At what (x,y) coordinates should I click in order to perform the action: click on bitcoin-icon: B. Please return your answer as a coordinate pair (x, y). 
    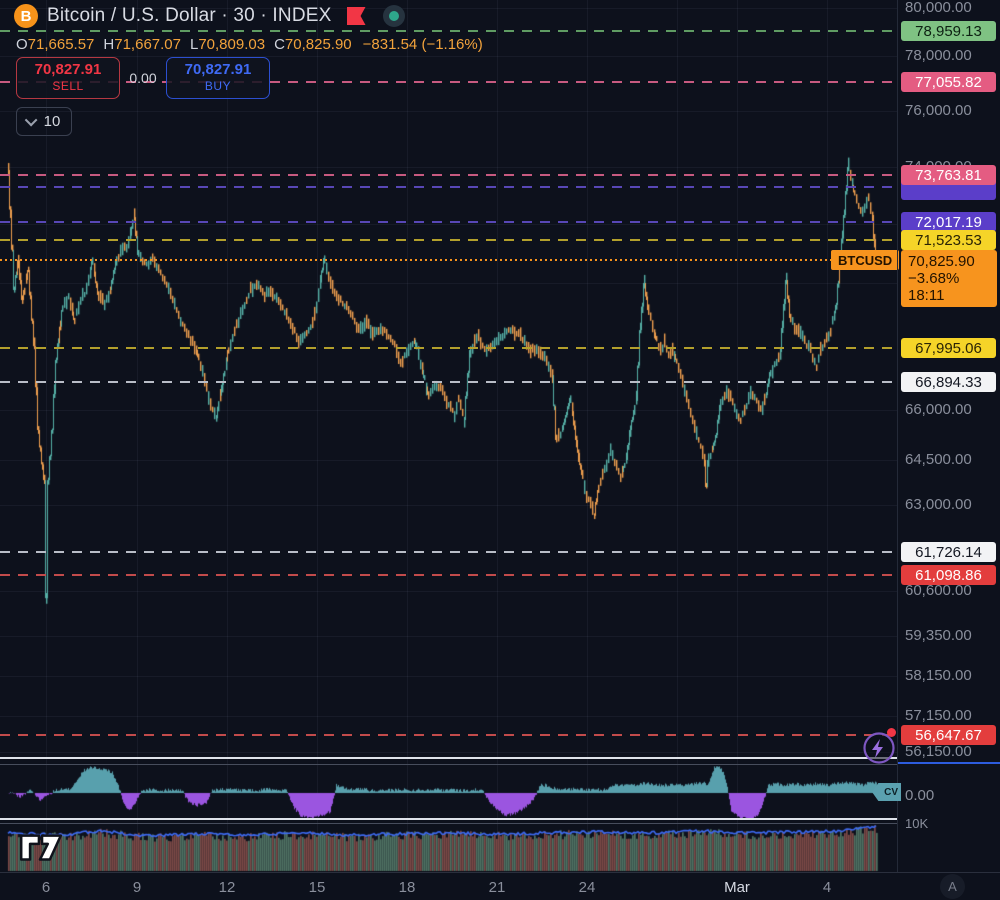
    Looking at the image, I should click on (26, 16).